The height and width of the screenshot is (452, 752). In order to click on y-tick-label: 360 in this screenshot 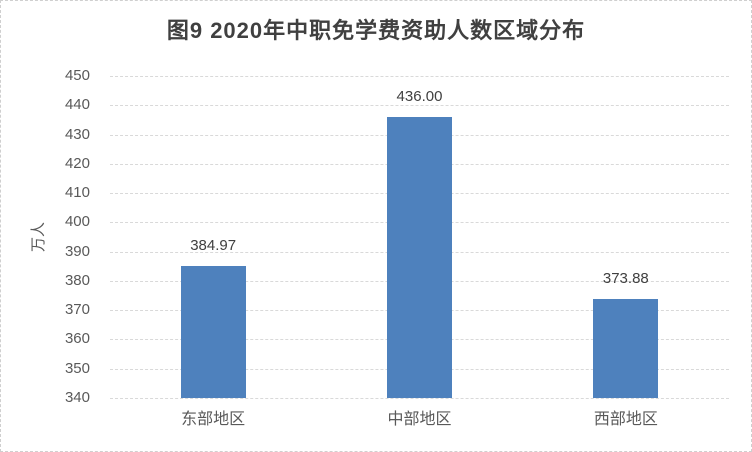, I will do `click(77, 339)`.